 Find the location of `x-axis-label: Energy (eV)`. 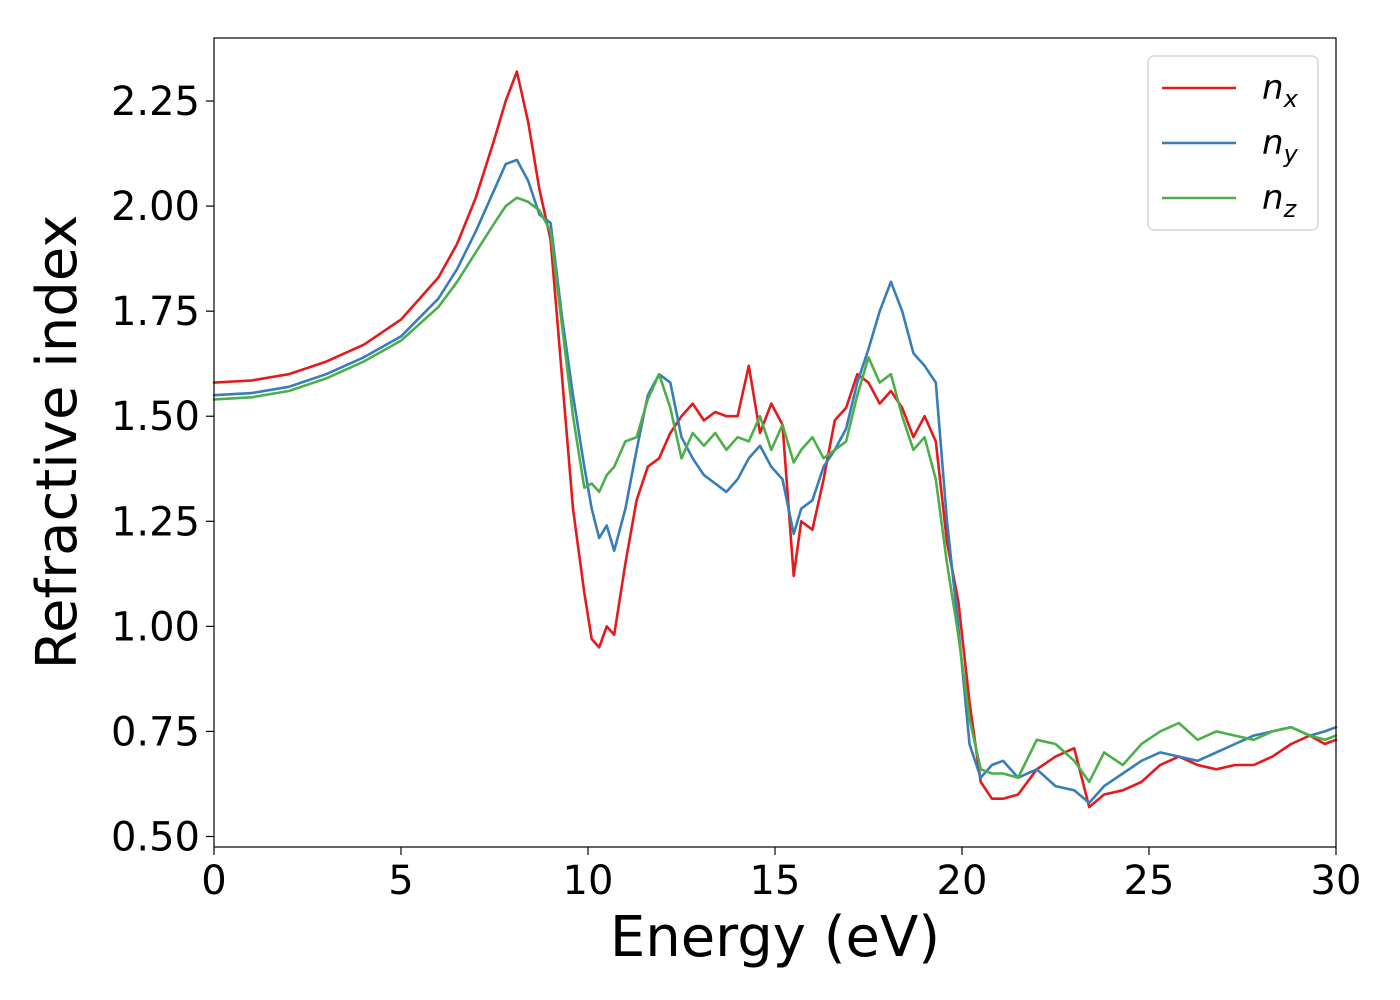

x-axis-label: Energy (eV) is located at coordinates (775, 937).